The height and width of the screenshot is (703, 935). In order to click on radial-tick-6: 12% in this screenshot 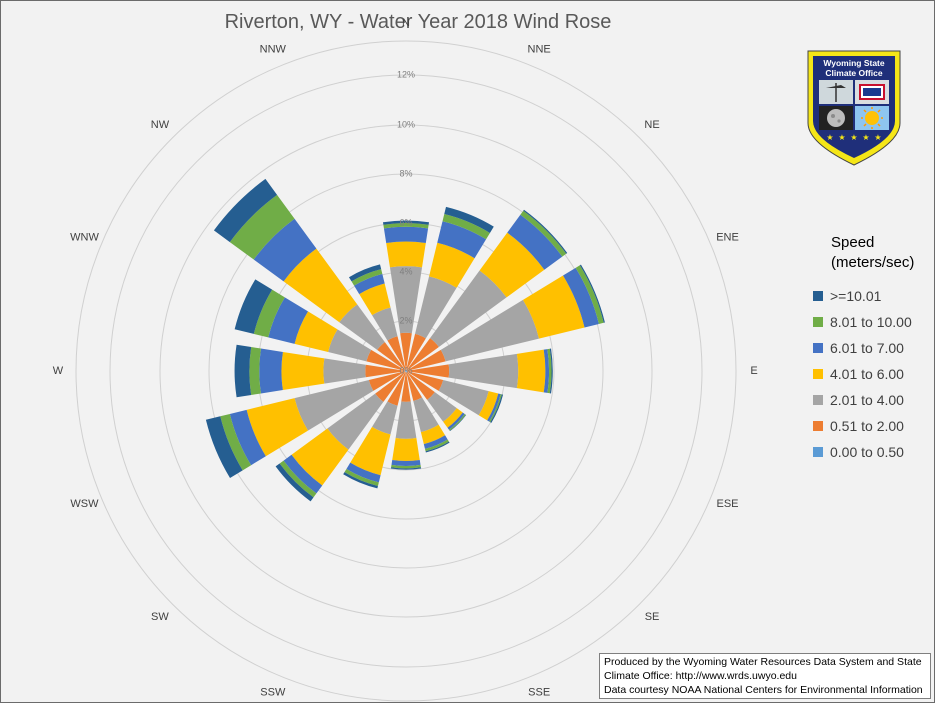, I will do `click(406, 74)`.